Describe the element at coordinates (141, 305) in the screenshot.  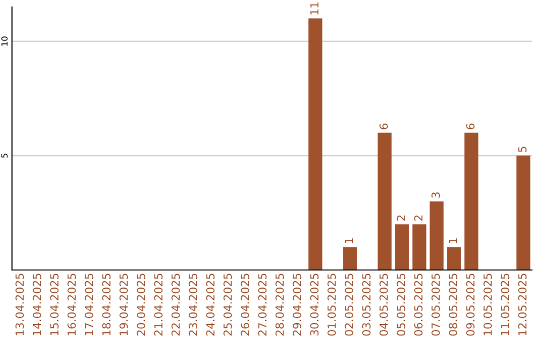
I see `x-tick-label: 20.04.2025` at that location.